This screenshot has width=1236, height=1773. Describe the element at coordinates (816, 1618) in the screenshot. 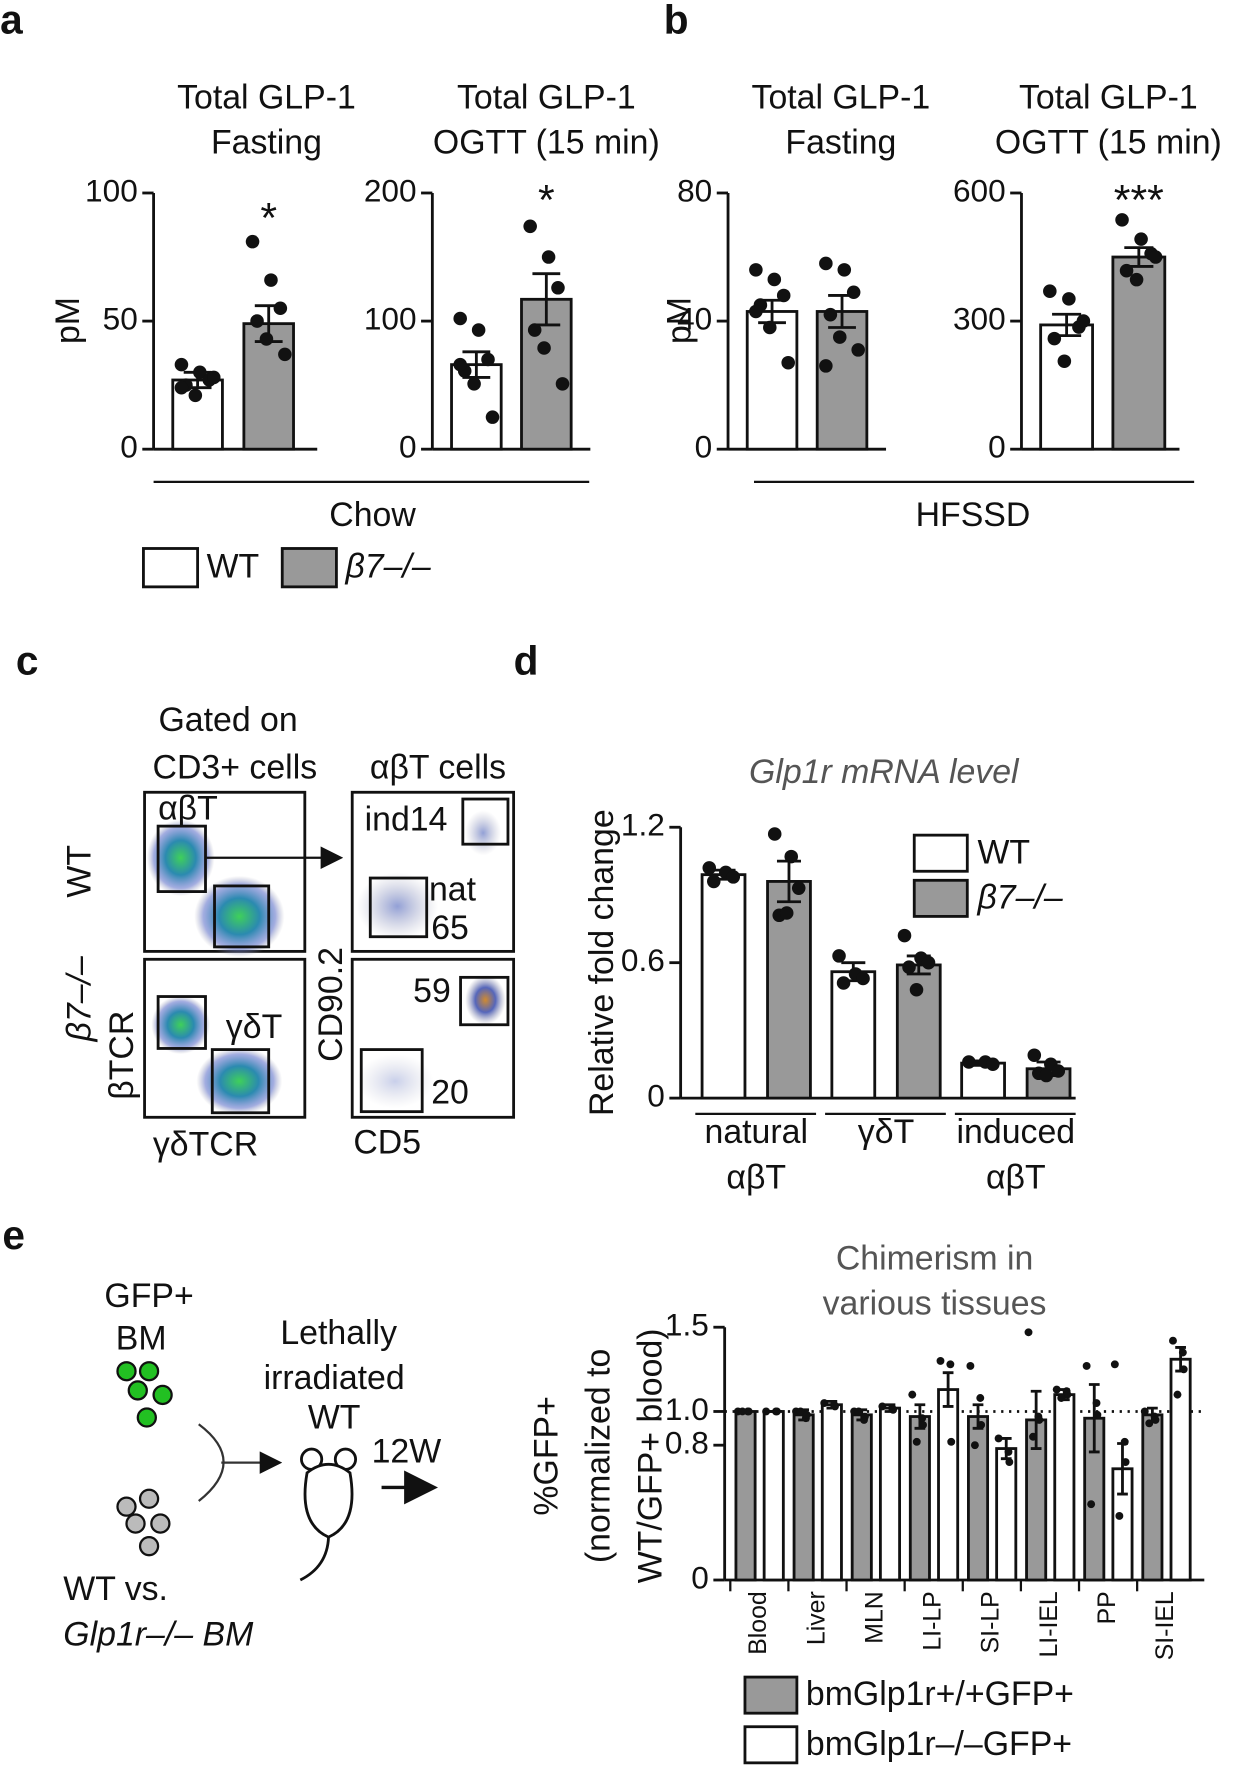

I see `x-tick-label: Liver` at that location.